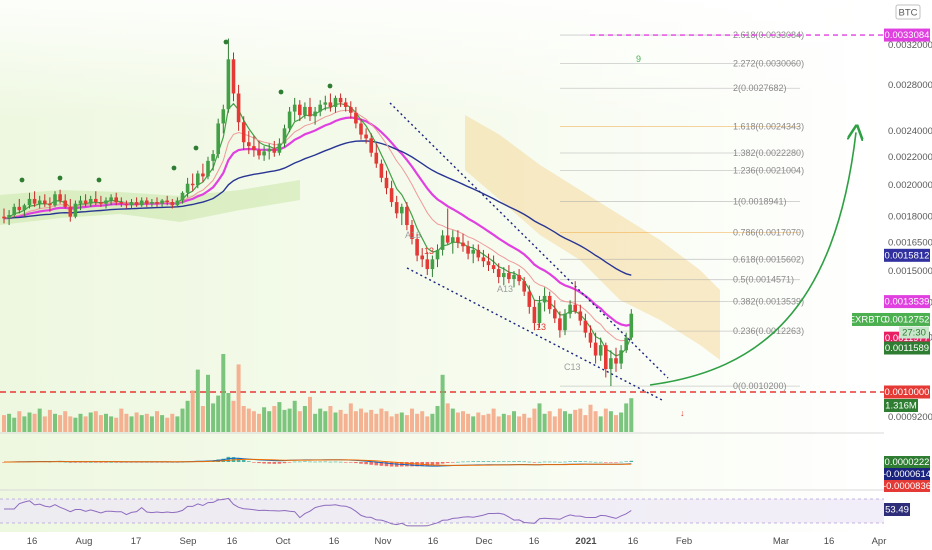 Image resolution: width=932 pixels, height=550 pixels. Describe the element at coordinates (910, 417) in the screenshot. I see `price-tick-label: 0.0009200` at that location.